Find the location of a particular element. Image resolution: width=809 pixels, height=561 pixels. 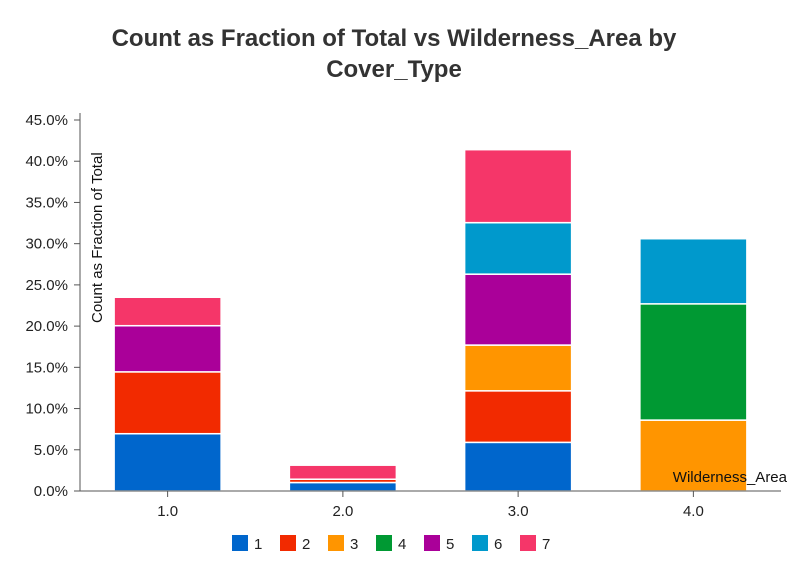

y-tick-label: 25.0% is located at coordinates (46, 285).